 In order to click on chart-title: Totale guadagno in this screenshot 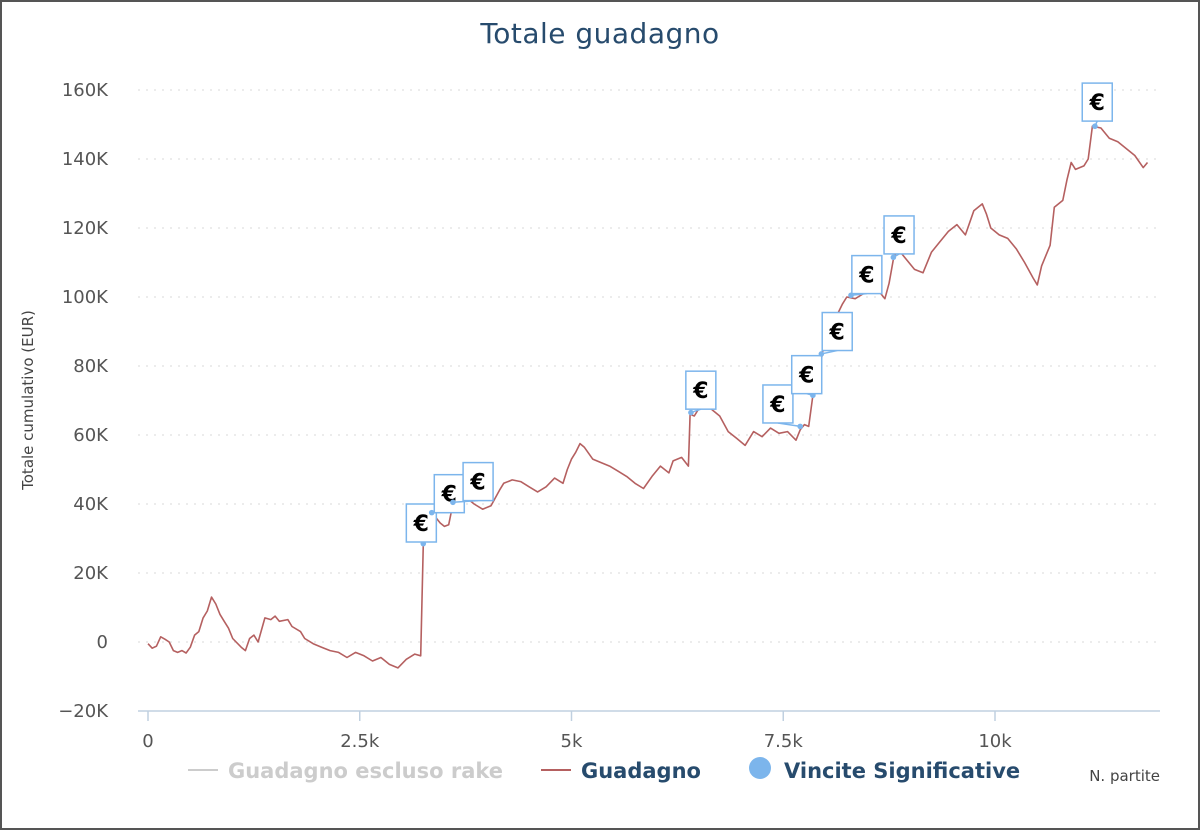, I will do `click(599, 33)`.